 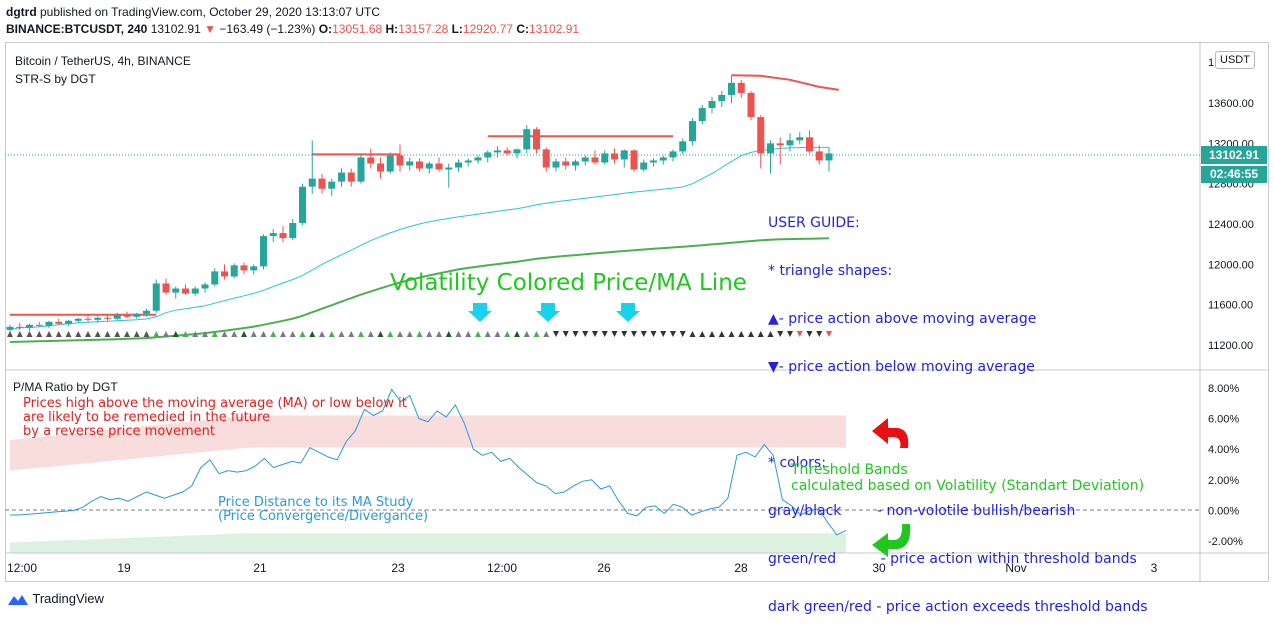 What do you see at coordinates (628, 312) in the screenshot?
I see `arrow-down-icon` at bounding box center [628, 312].